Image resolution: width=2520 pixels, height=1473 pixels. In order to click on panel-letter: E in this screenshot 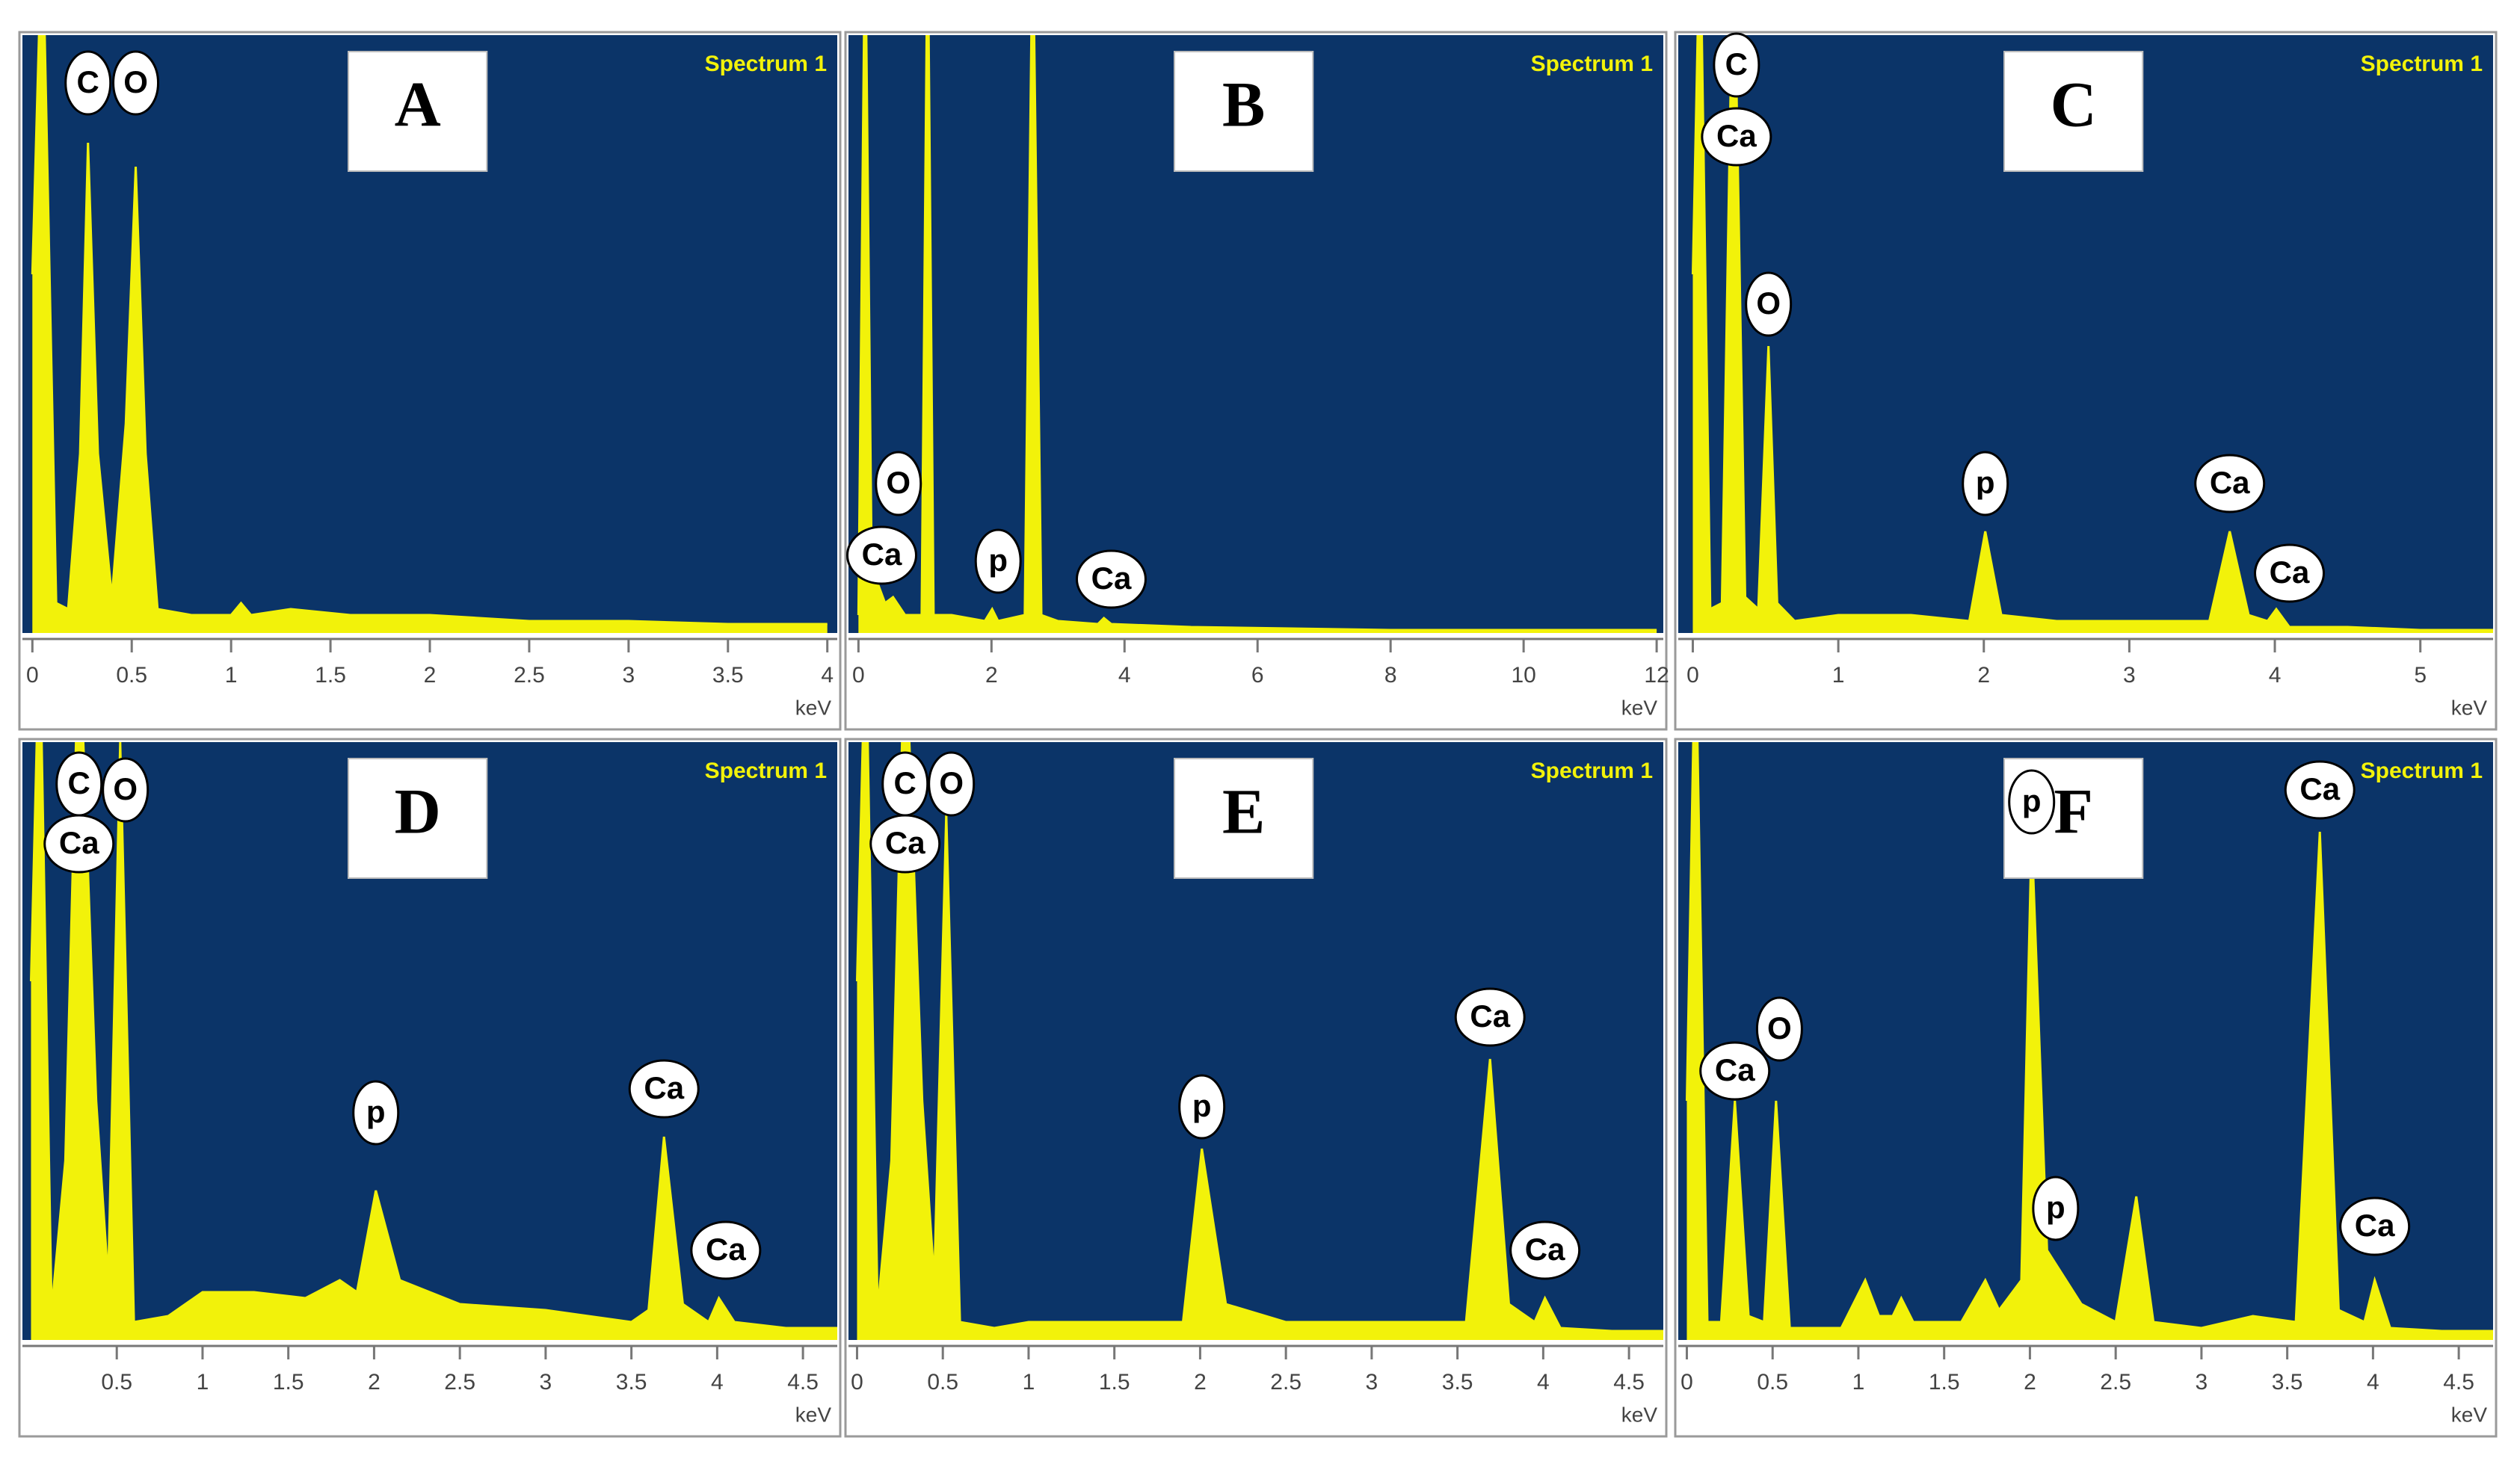, I will do `click(1243, 812)`.